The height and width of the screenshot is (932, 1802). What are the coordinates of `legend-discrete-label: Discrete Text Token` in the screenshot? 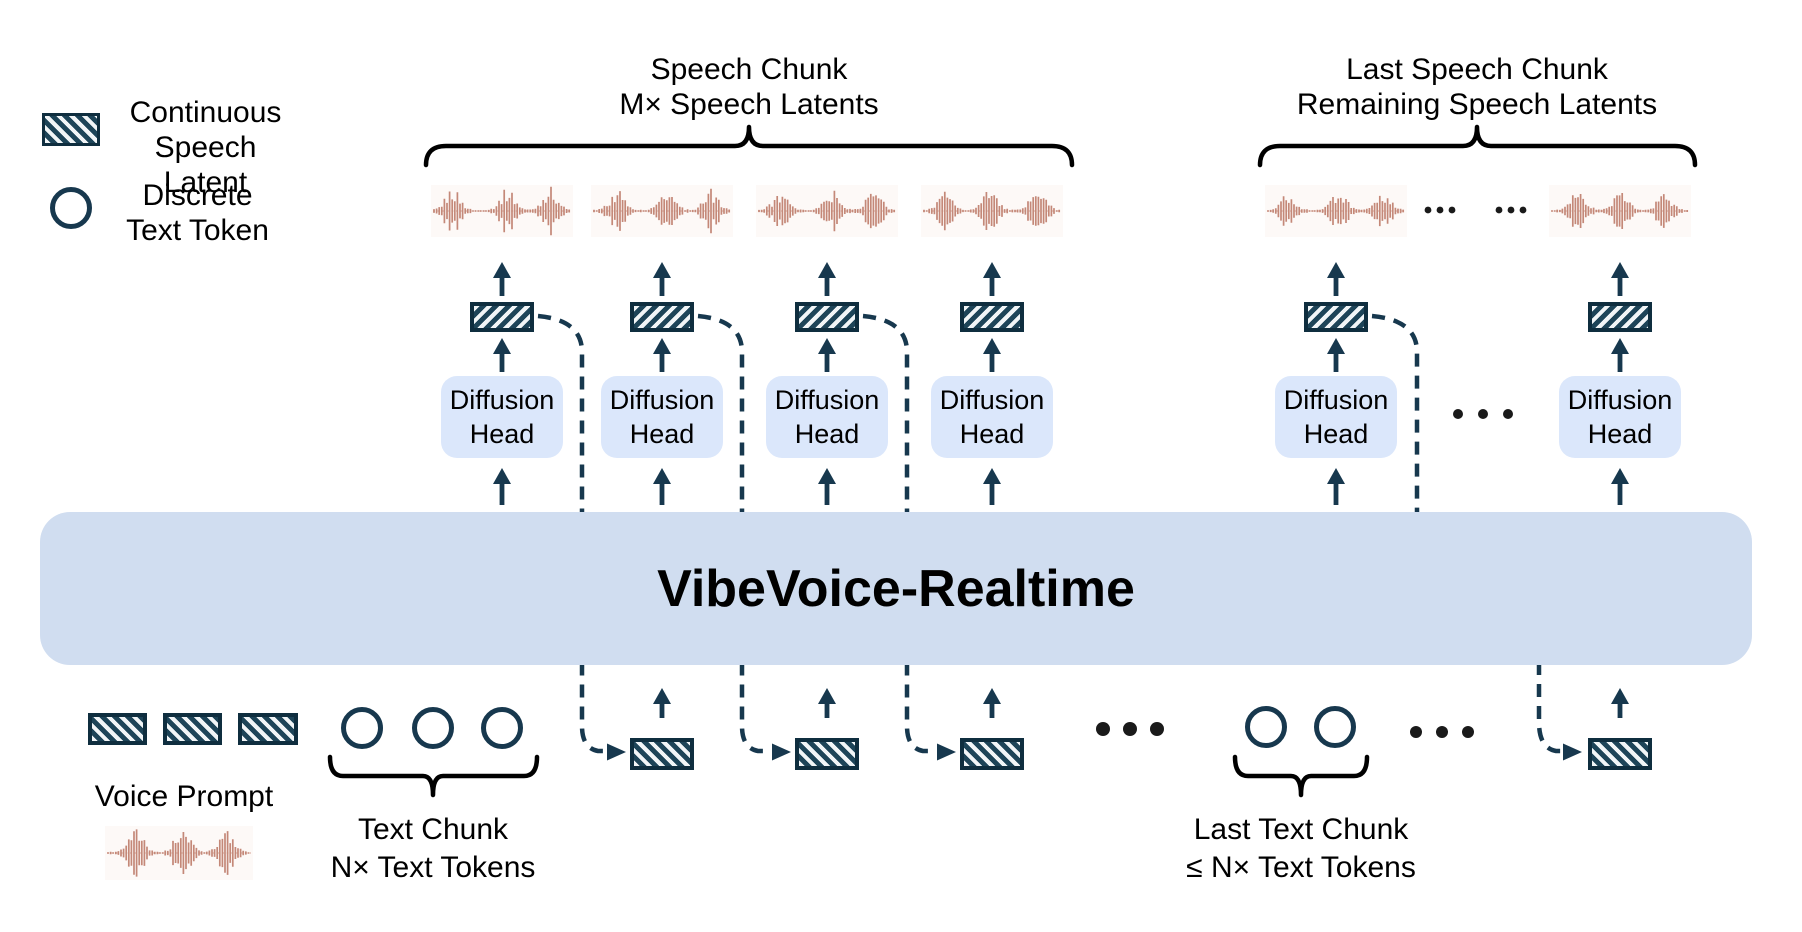 It's located at (197, 213).